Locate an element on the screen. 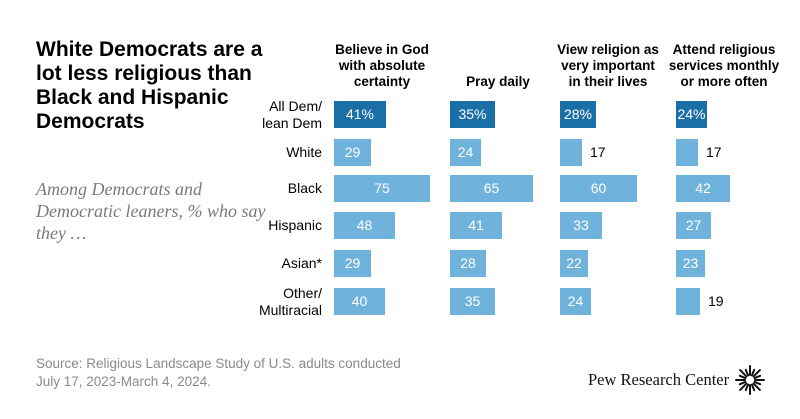  row-label-line: Other/ is located at coordinates (302, 292).